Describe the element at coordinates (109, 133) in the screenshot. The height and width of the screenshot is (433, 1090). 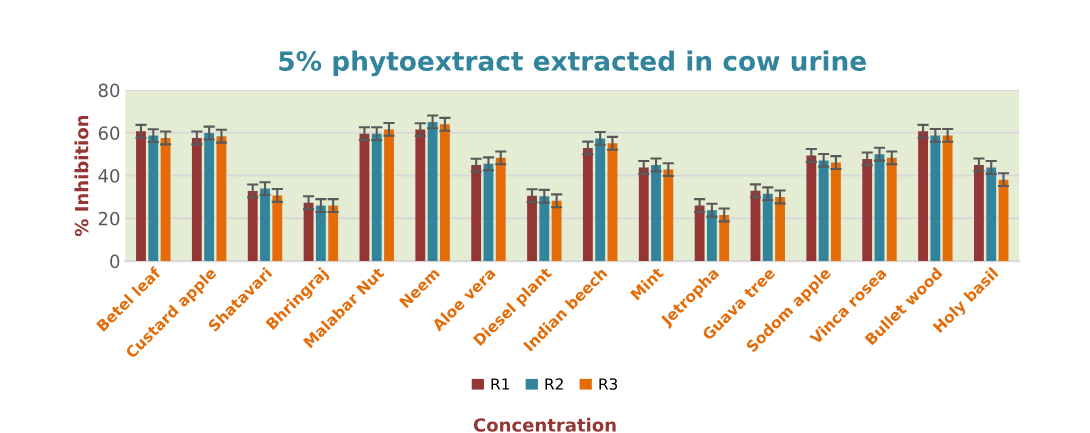
I see `y-tick-label: 60` at that location.